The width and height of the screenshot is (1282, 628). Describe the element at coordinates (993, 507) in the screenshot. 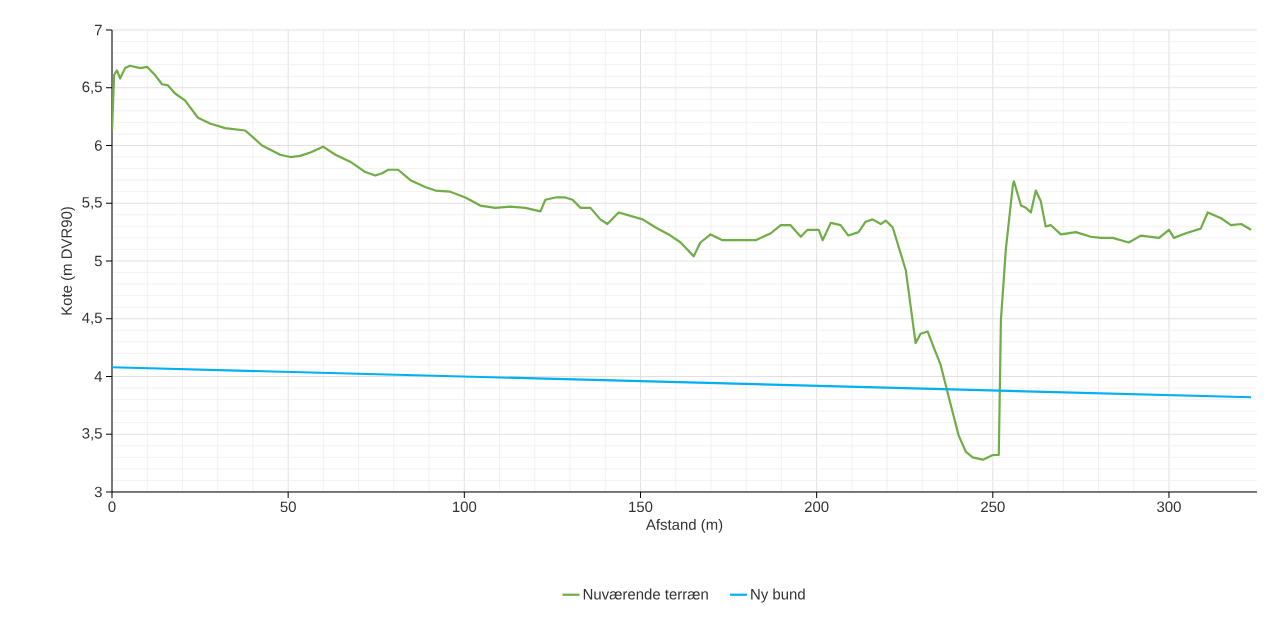

I see `x-tick-label: 250` at that location.